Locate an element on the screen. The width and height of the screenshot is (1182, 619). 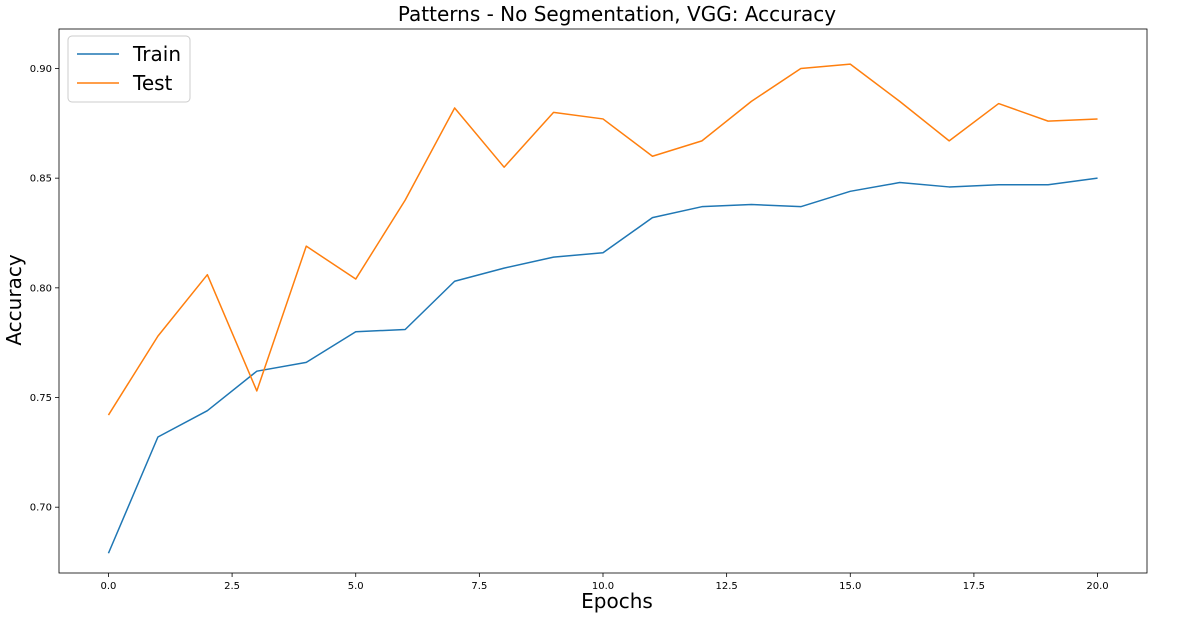
legend-box is located at coordinates (129, 69).